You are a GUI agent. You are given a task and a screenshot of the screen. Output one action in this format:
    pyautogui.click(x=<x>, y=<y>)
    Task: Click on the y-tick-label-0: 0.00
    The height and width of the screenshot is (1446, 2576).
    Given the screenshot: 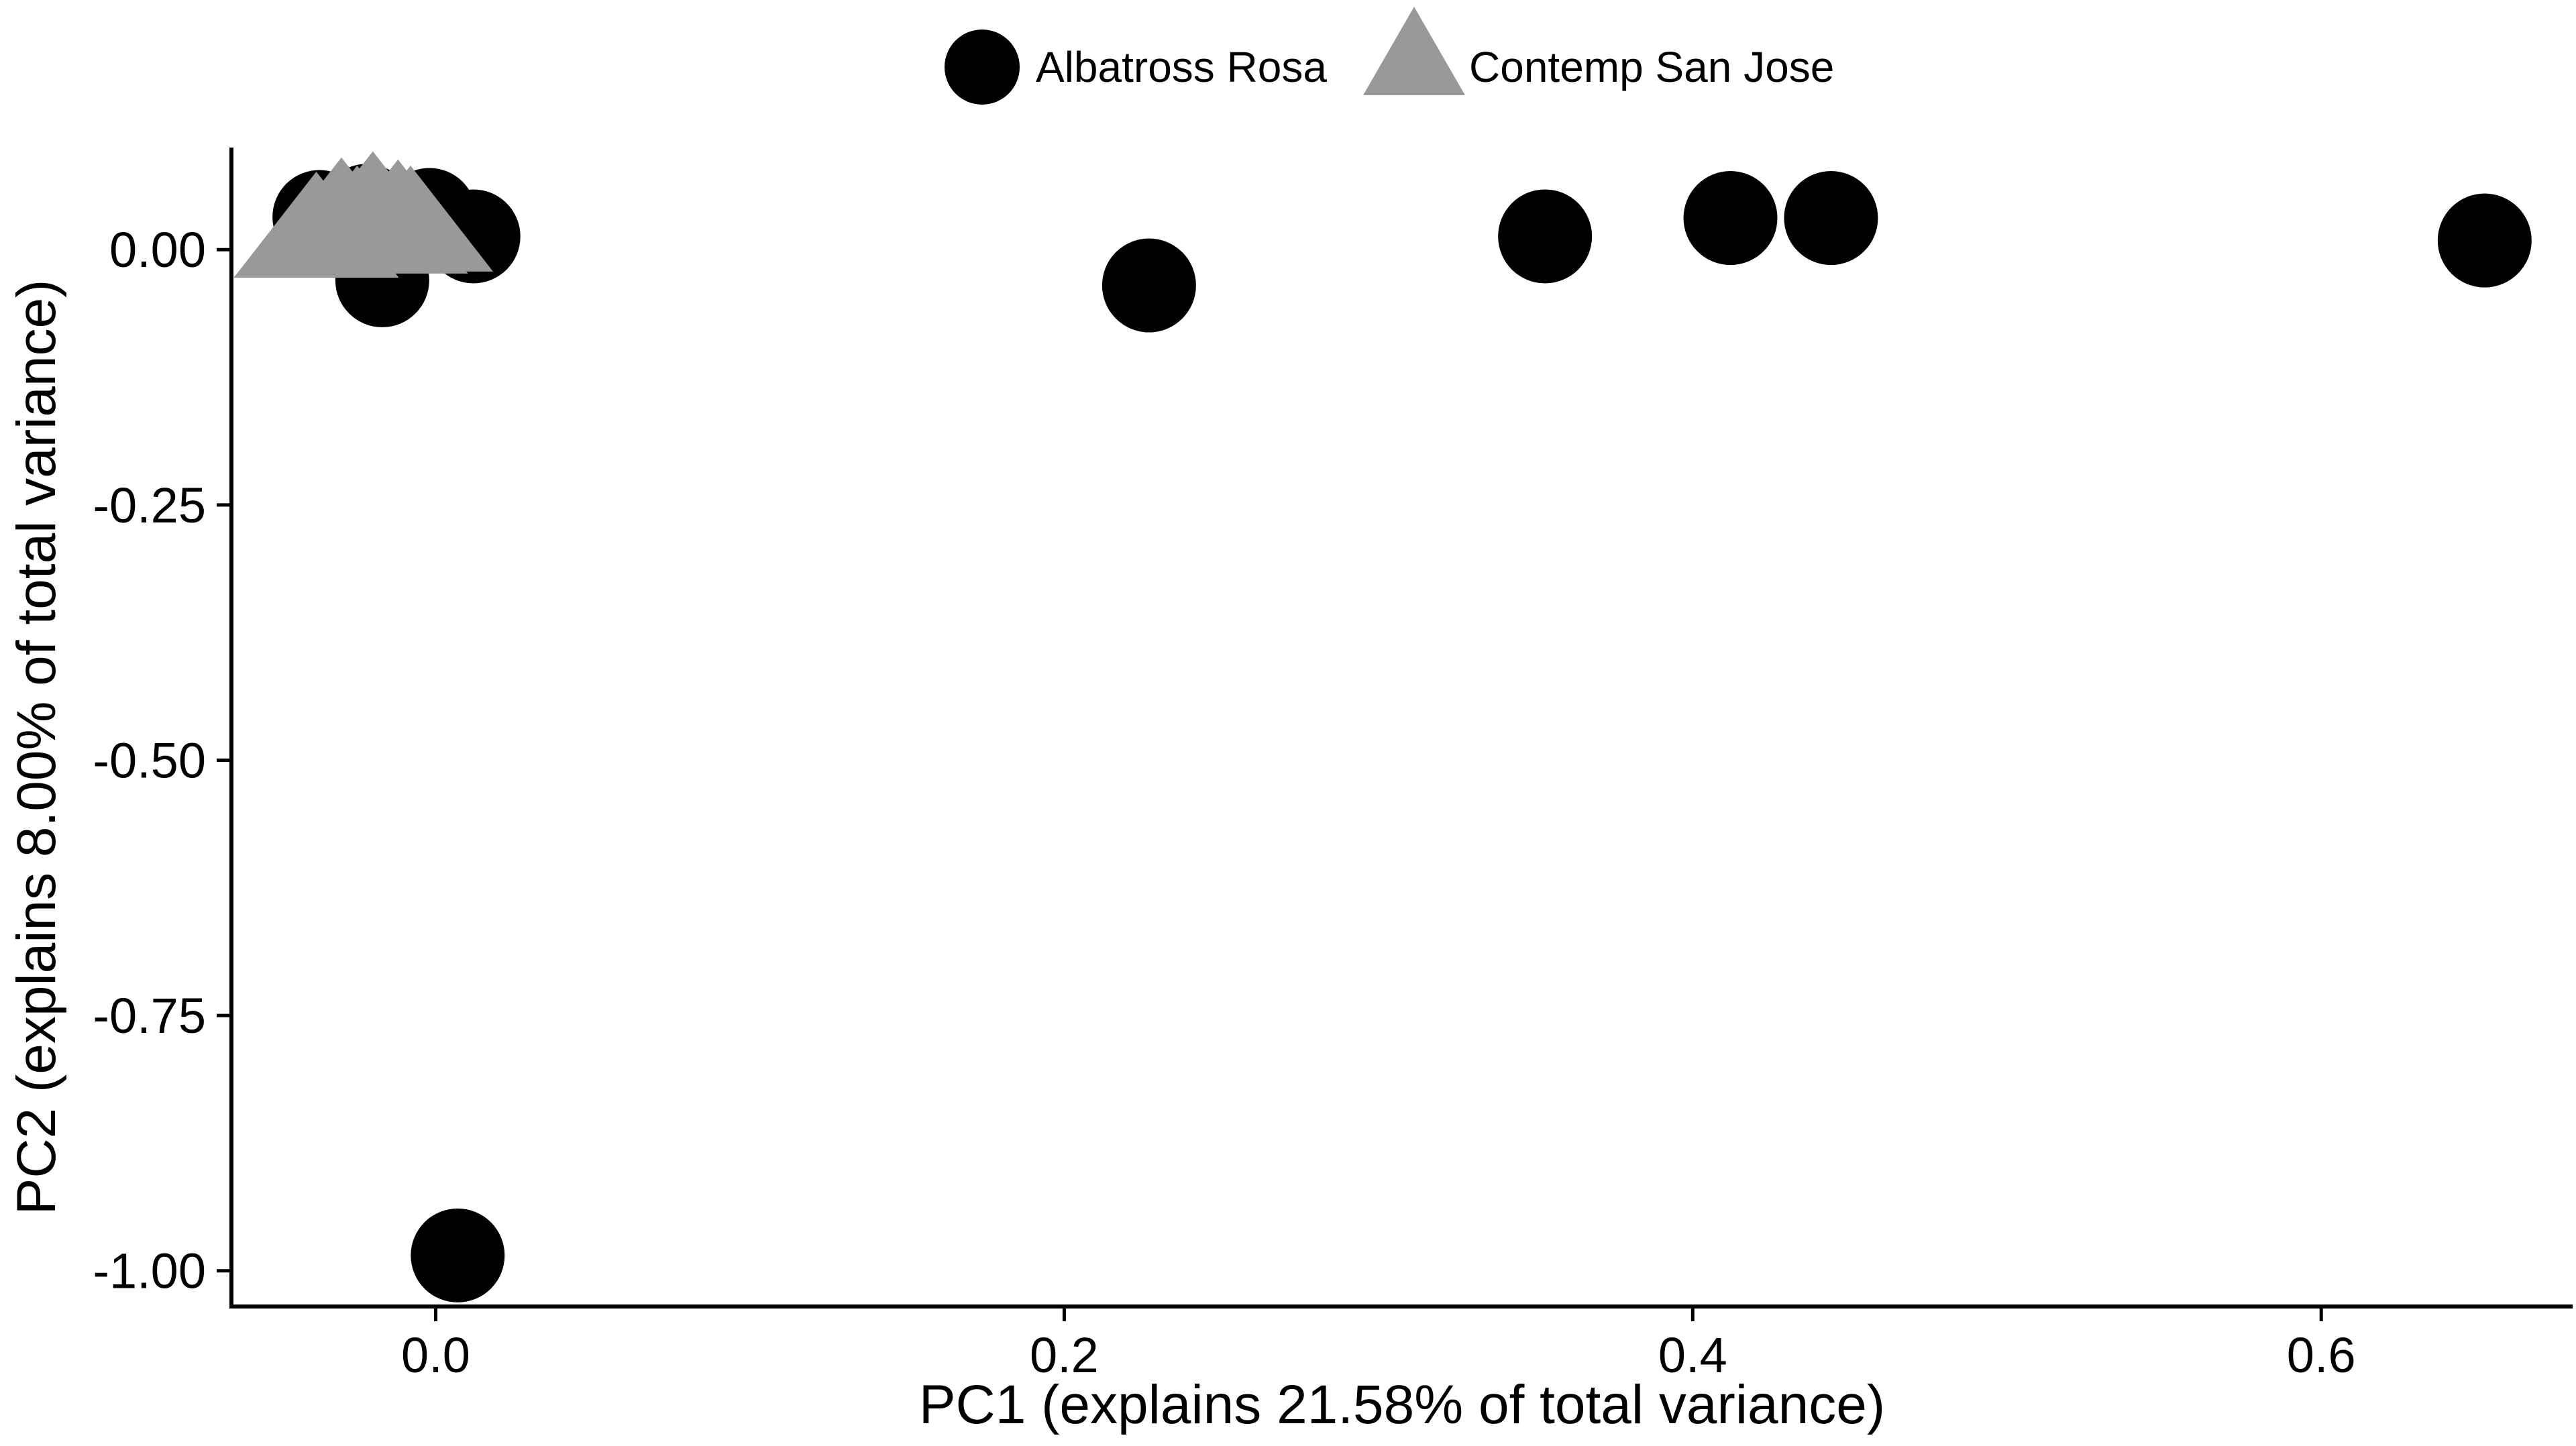 What is the action you would take?
    pyautogui.click(x=157, y=250)
    